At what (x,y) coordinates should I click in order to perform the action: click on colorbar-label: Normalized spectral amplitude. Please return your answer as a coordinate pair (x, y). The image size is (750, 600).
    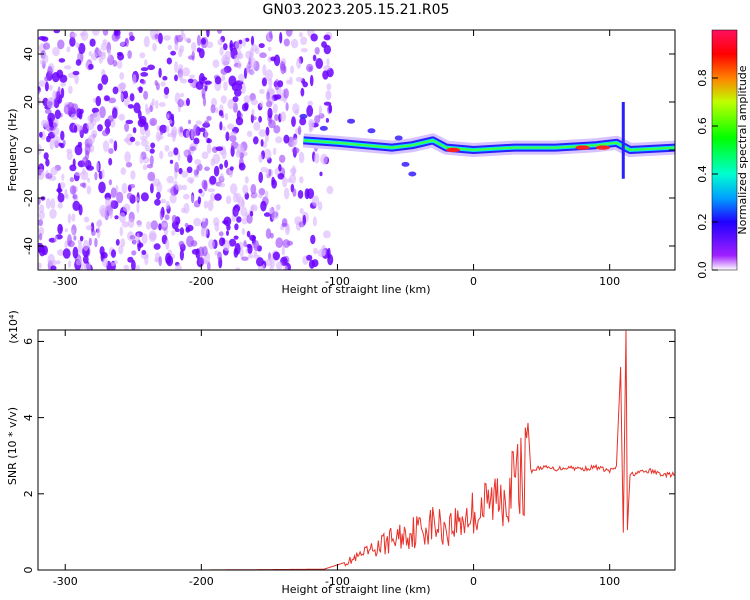
    Looking at the image, I should click on (742, 149).